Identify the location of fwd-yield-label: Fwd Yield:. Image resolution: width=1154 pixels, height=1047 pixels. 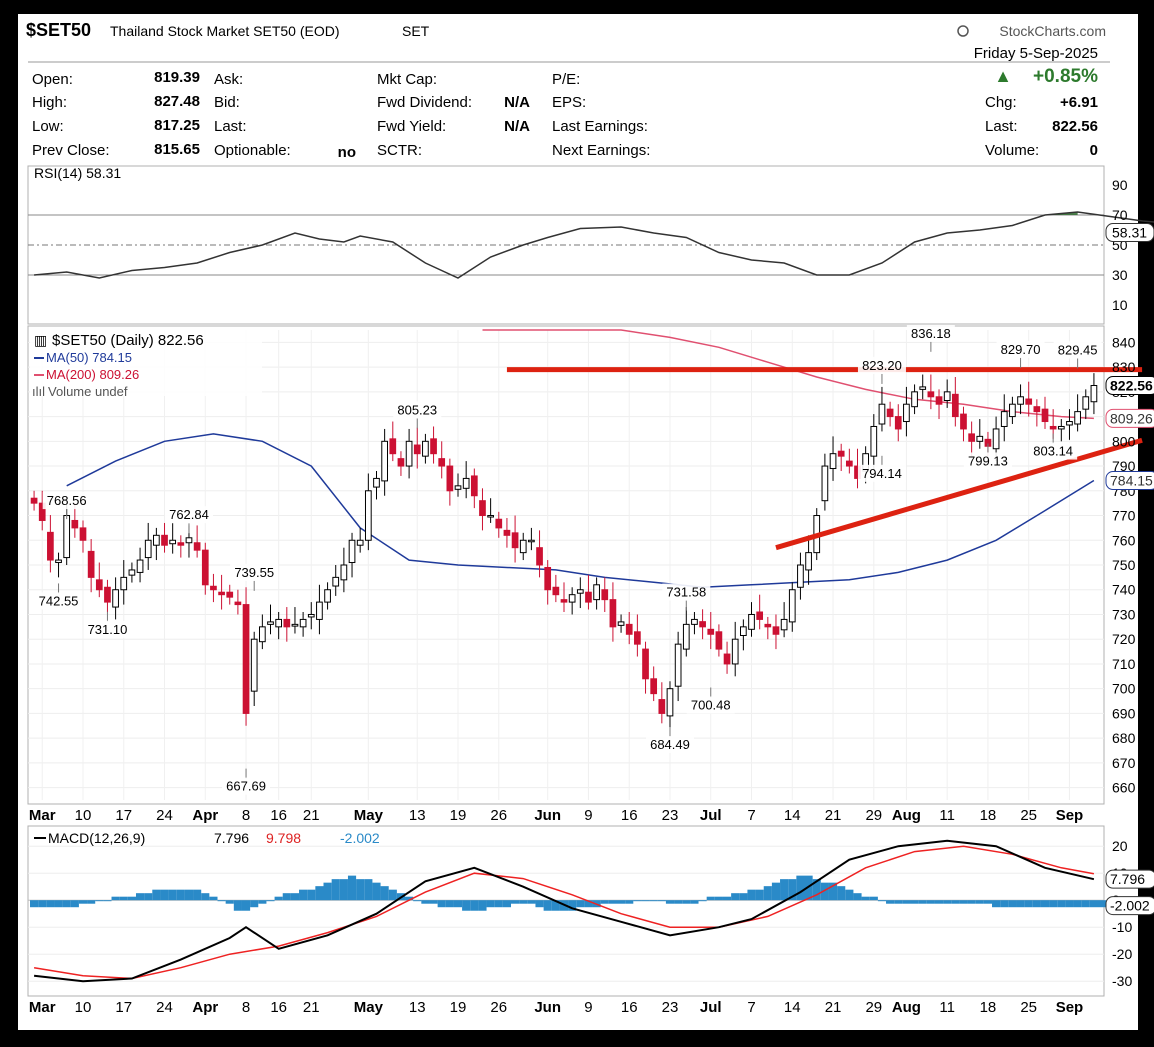
(411, 126).